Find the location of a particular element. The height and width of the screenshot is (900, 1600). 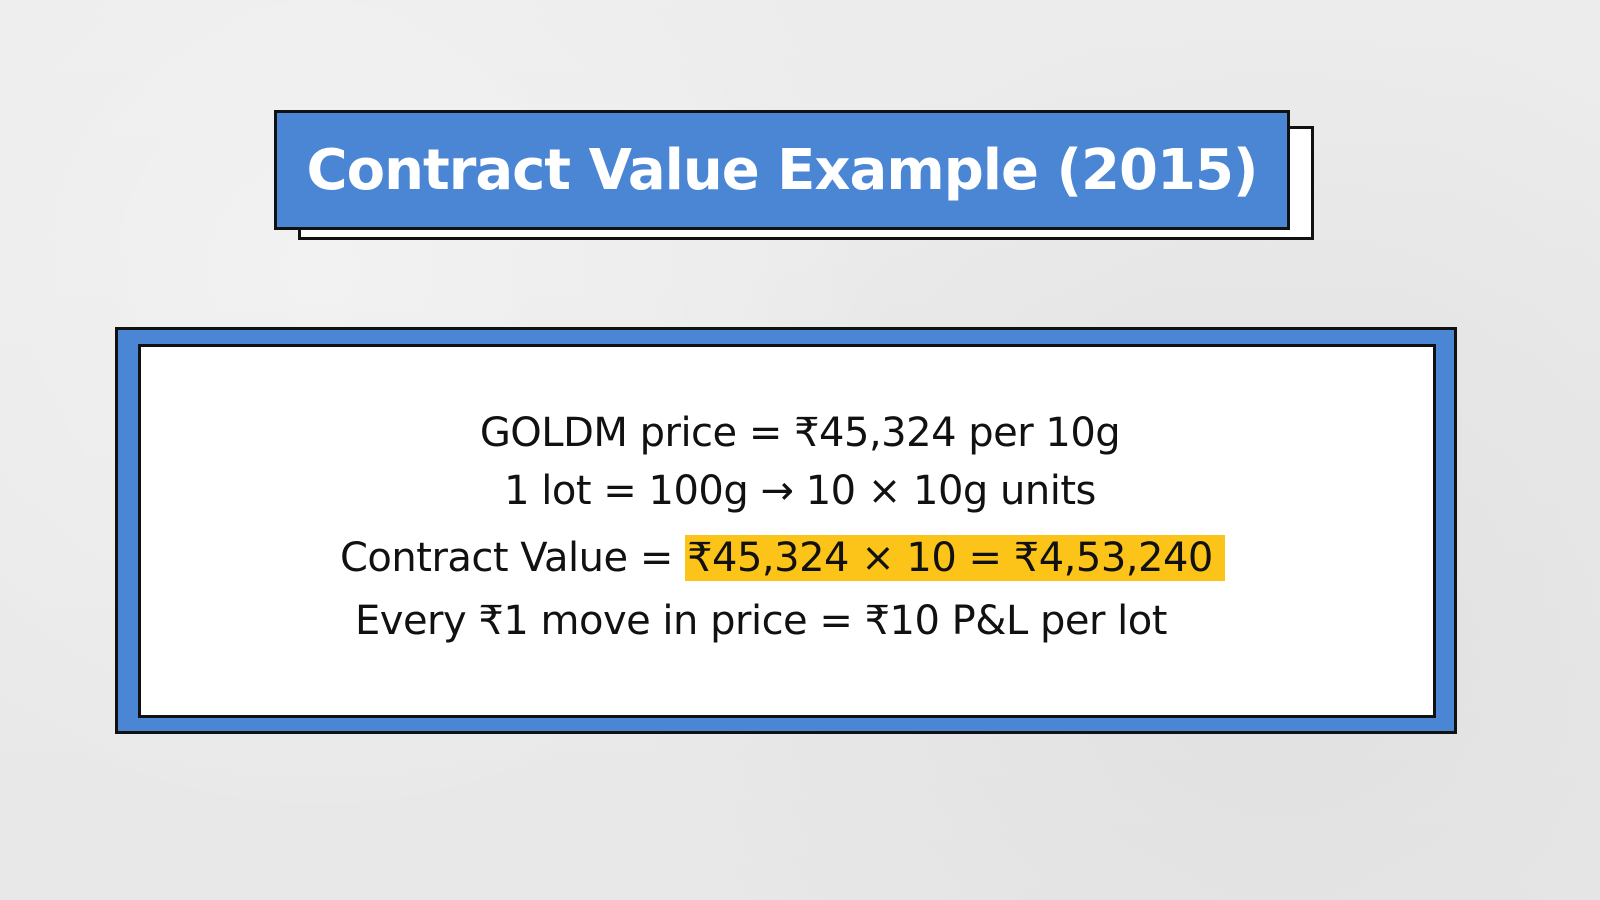

slide-title: Contract Value Example (2015) is located at coordinates (782, 170).